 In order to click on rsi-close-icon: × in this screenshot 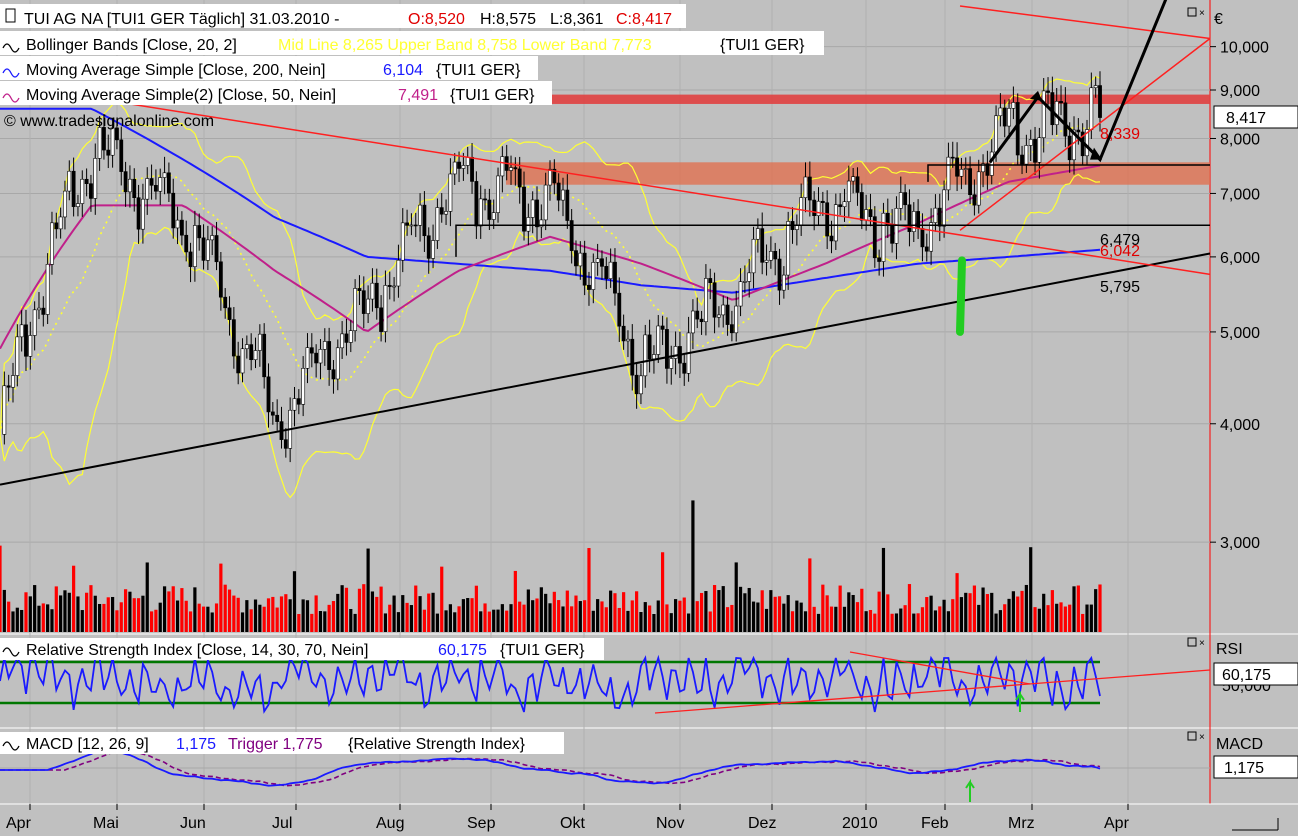, I will do `click(1202, 643)`.